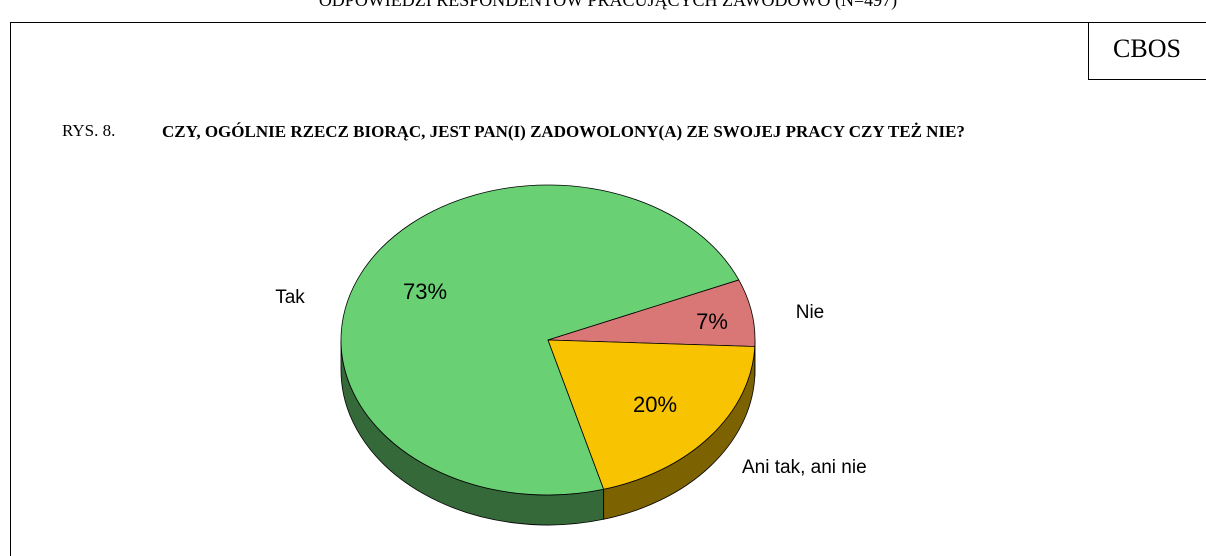 The width and height of the screenshot is (1206, 556). Describe the element at coordinates (804, 467) in the screenshot. I see `category-label: Ani tak, ani nie` at that location.